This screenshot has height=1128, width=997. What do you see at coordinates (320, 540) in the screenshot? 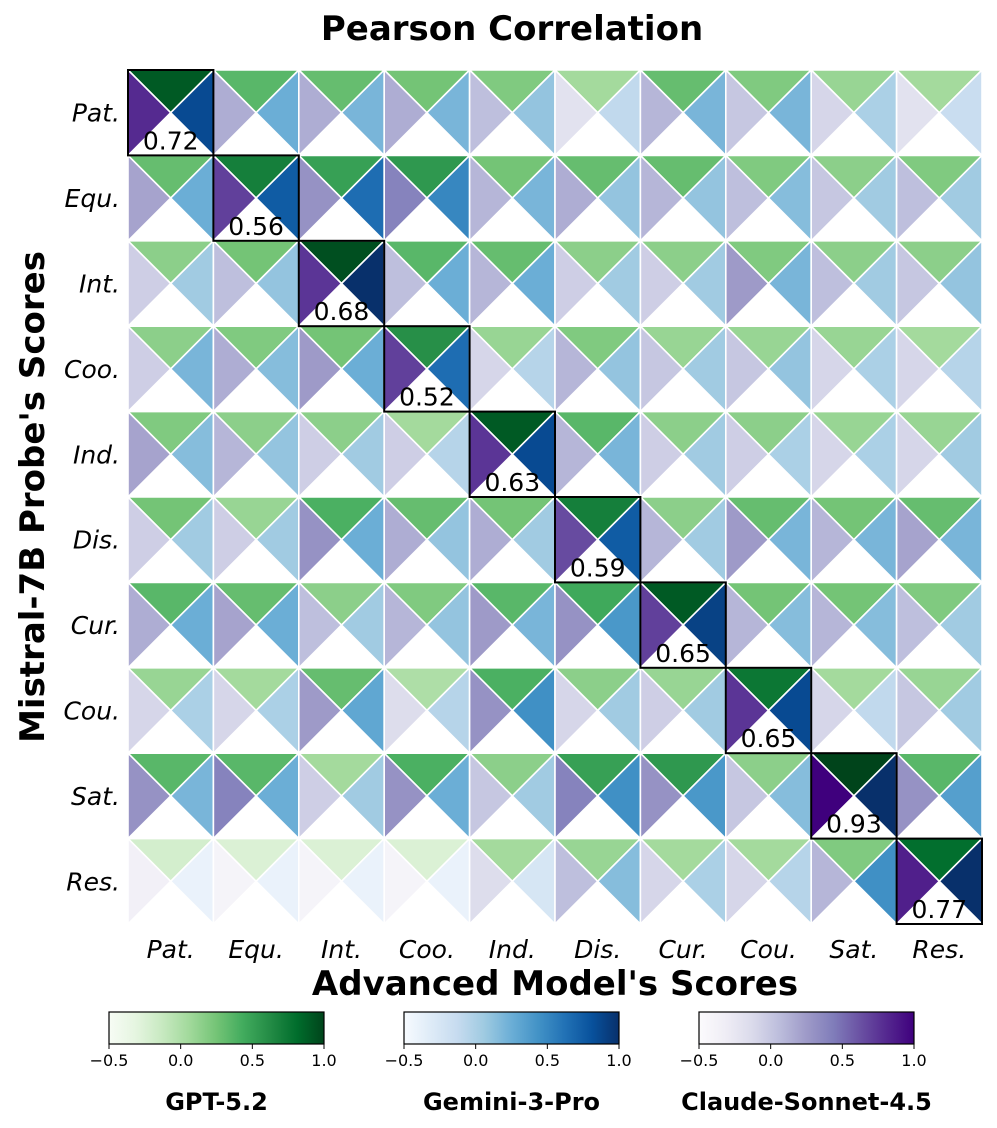
I see `cell-left-Dis.-Int.` at bounding box center [320, 540].